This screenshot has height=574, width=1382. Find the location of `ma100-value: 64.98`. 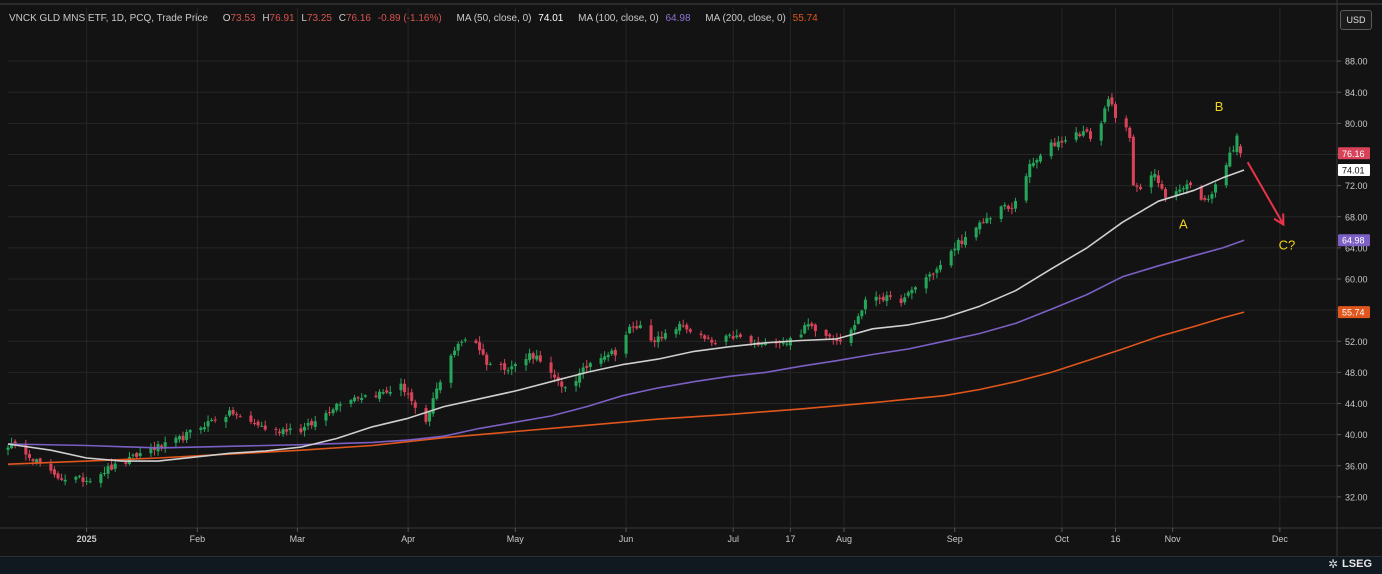

ma100-value: 64.98 is located at coordinates (678, 18).